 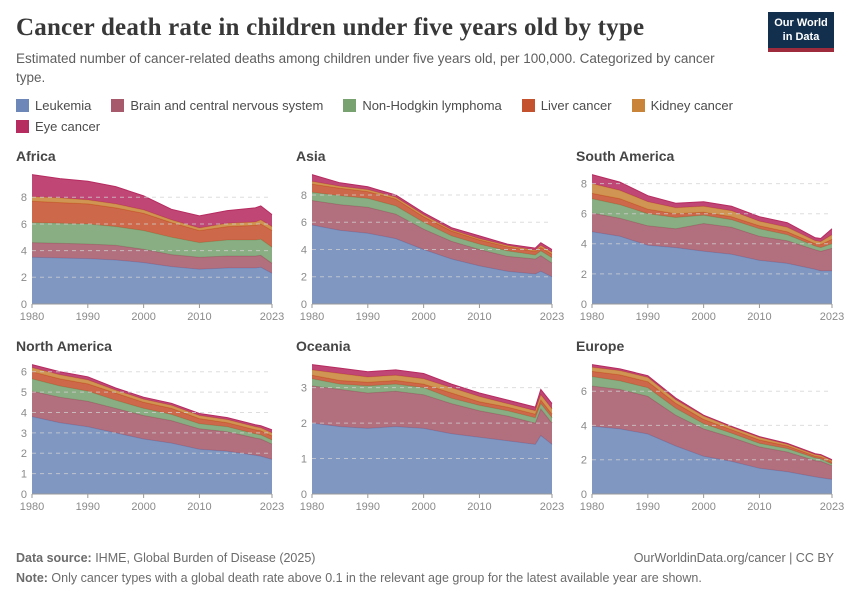 What do you see at coordinates (24, 198) in the screenshot?
I see `y-tick-label: 8` at bounding box center [24, 198].